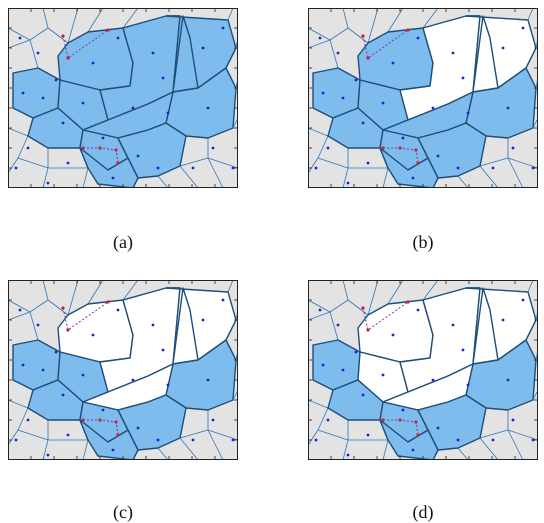  Describe the element at coordinates (423, 512) in the screenshot. I see `caption-d: (d)` at that location.